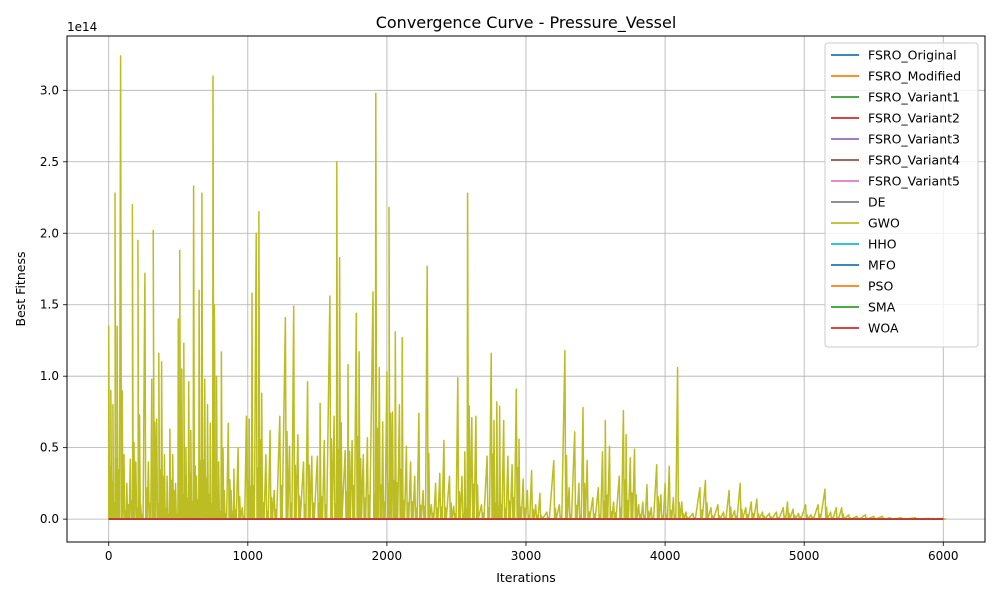  Describe the element at coordinates (882, 244) in the screenshot. I see `legend-label: HHO` at that location.